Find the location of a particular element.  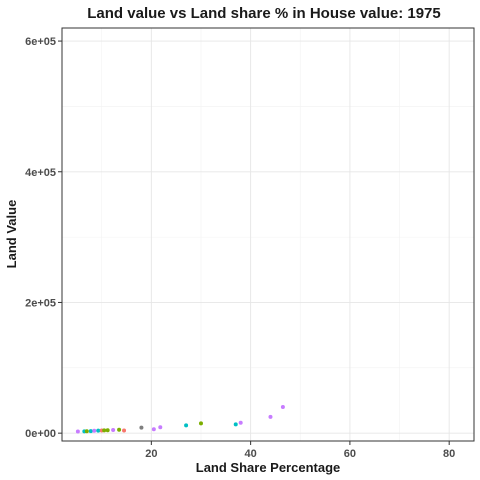

x-axis-title: Land Share Percentage is located at coordinates (268, 467).